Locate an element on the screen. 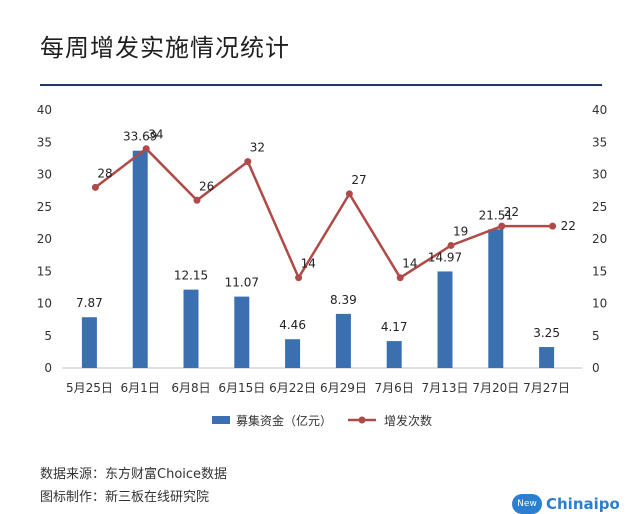 This screenshot has height=514, width=640. line-value-label: 19 is located at coordinates (460, 231).